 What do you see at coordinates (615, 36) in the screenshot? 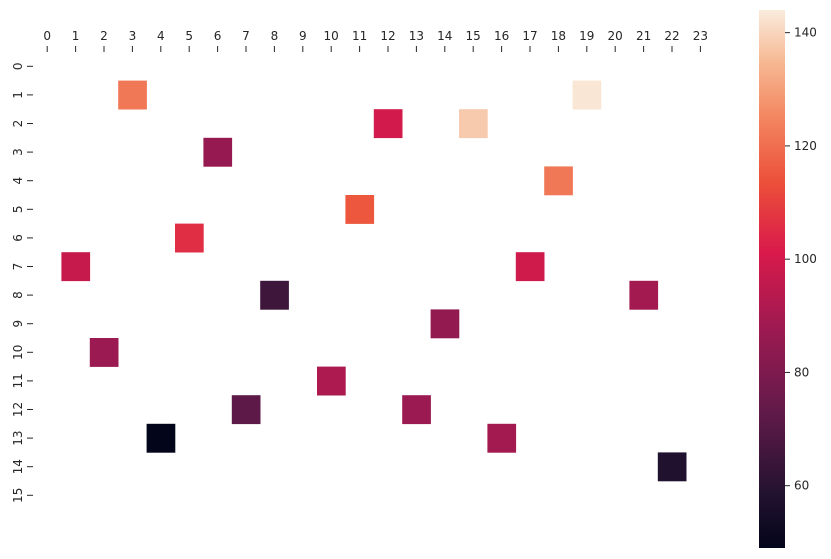
I see `x-tick-label: 20` at bounding box center [615, 36].